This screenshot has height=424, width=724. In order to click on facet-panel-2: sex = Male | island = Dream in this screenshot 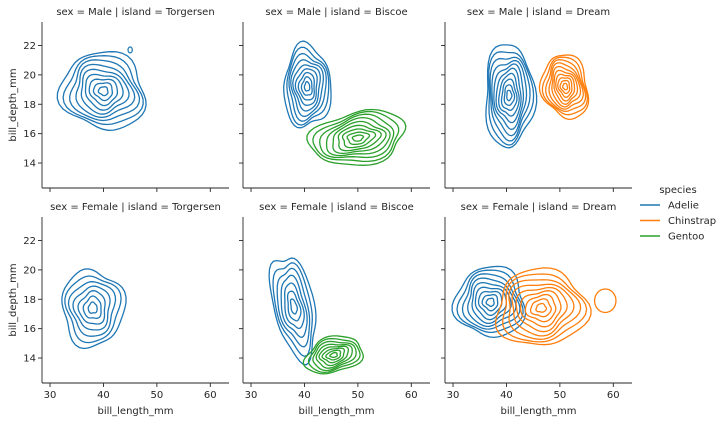, I will do `click(536, 99)`.